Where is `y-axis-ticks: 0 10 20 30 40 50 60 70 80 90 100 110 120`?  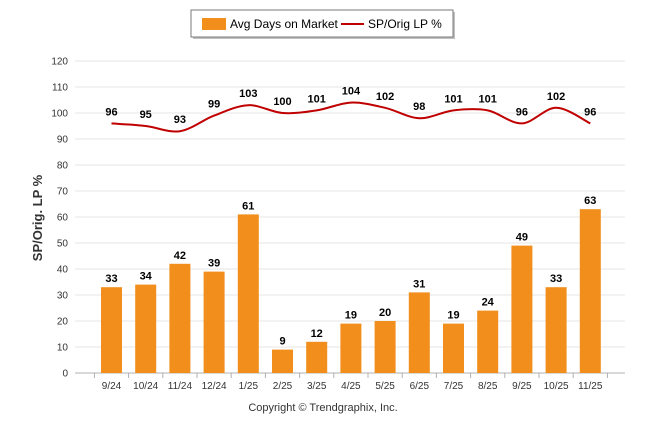 y-axis-ticks: 0 10 20 30 40 50 60 70 80 90 100 110 120 is located at coordinates (59, 218).